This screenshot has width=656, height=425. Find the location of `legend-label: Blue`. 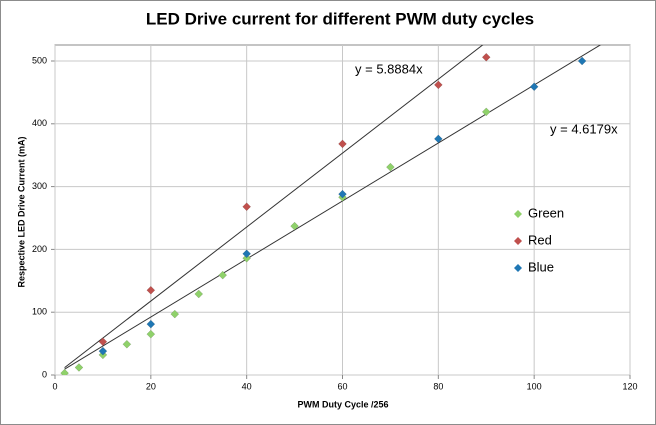

legend-label: Blue is located at coordinates (541, 266).